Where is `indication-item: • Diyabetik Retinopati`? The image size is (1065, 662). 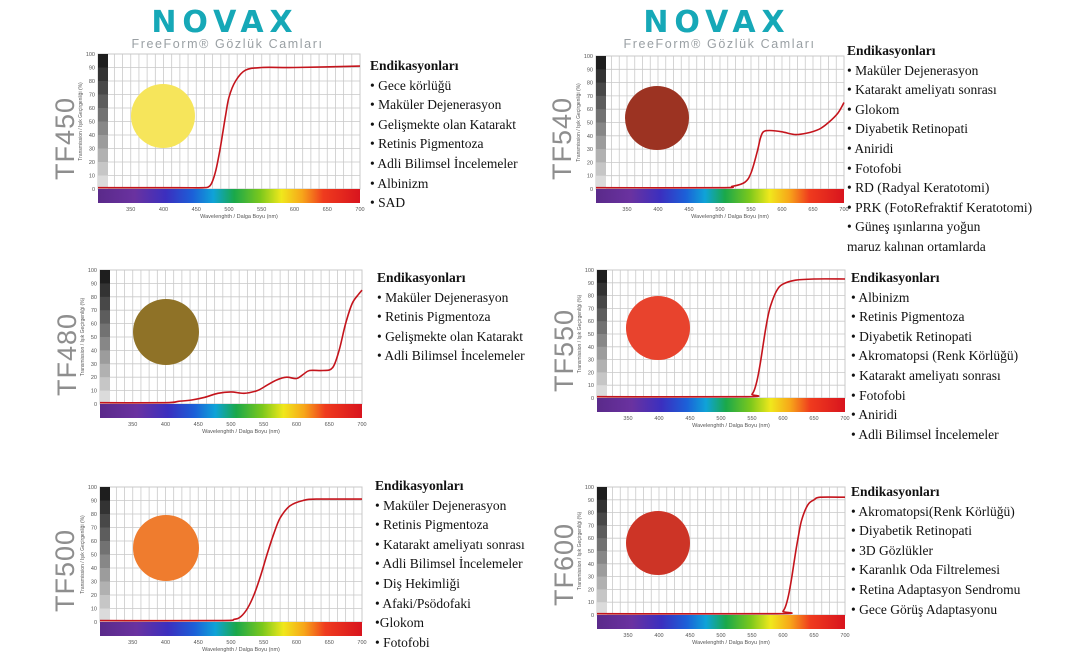 indication-item: • Diyabetik Retinopati is located at coordinates (907, 129).